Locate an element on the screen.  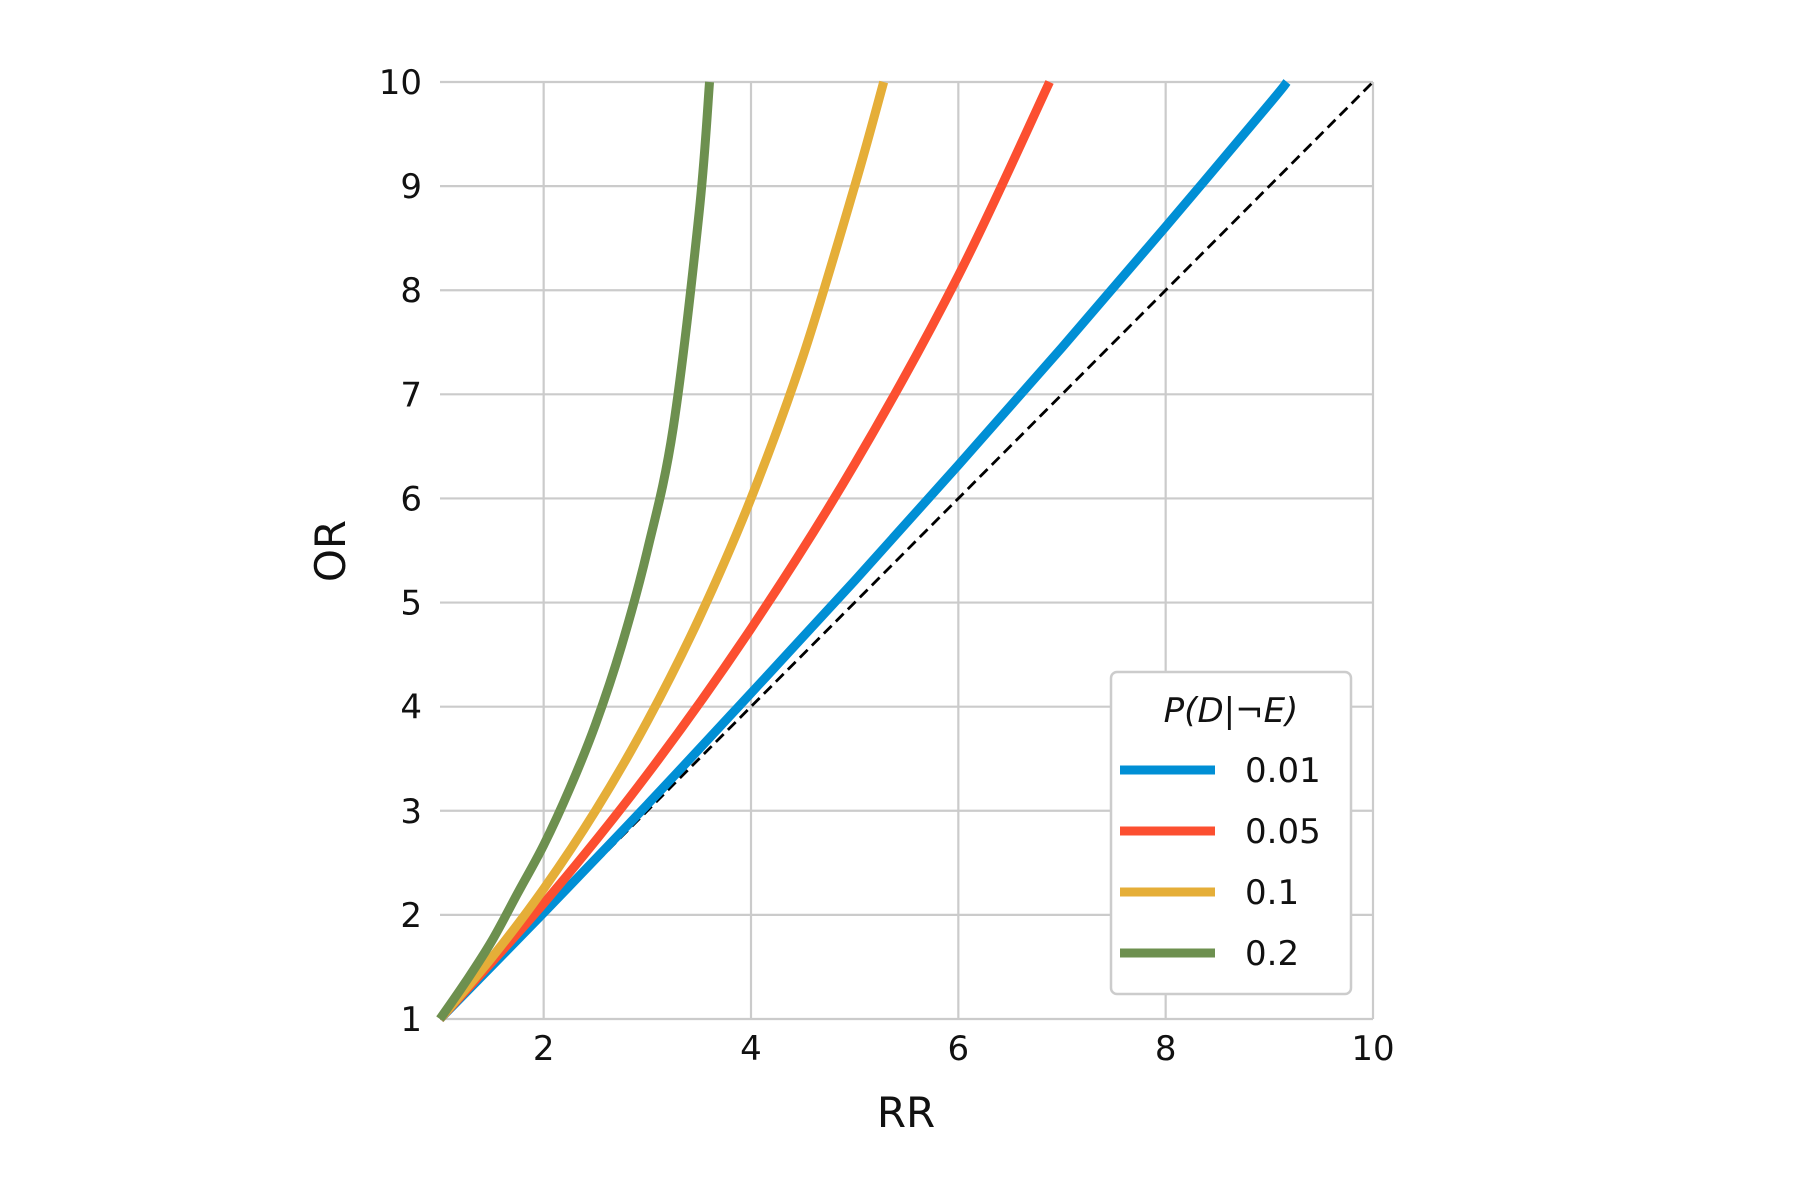
legend: P(D|¬E) 0.01 0.05 0.1 0.2 is located at coordinates (1231, 833).